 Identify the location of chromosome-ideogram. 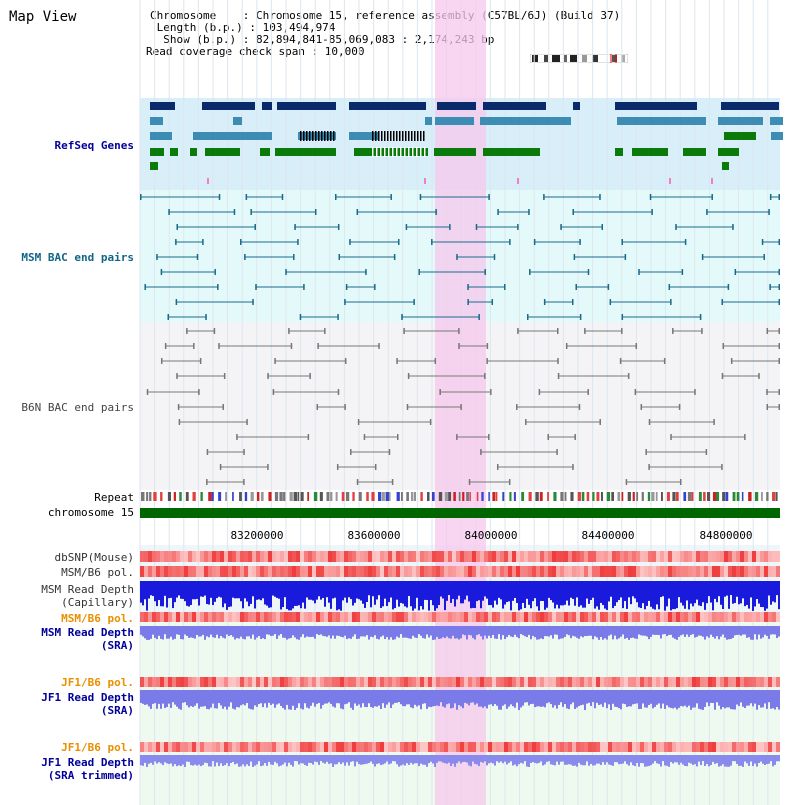
(579, 58).